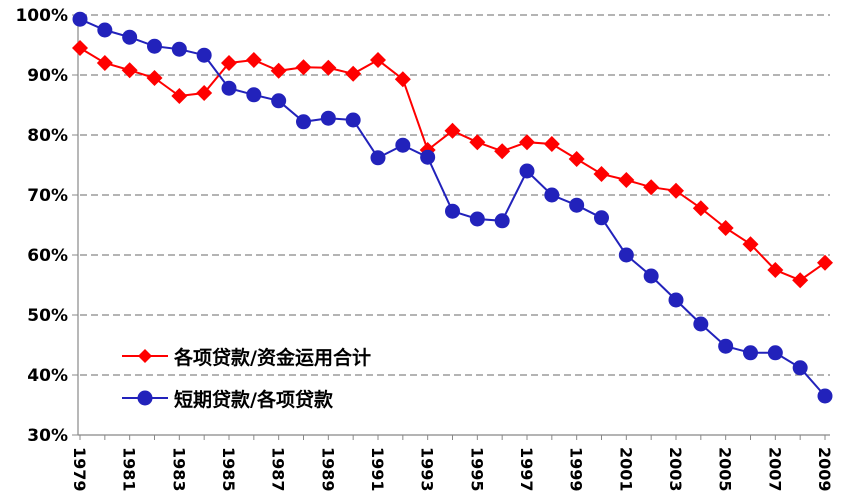 Image resolution: width=850 pixels, height=504 pixels. Describe the element at coordinates (625, 469) in the screenshot. I see `x-tick-label: 2001` at that location.